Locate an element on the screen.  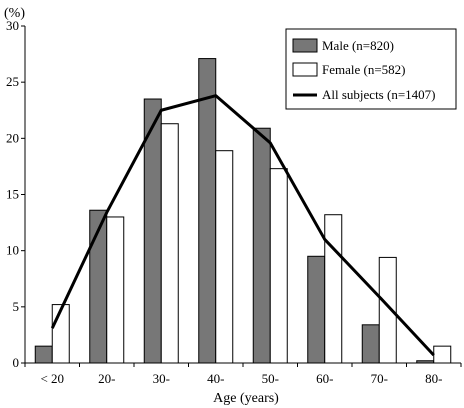
x-tick-label-3: 30- is located at coordinates (161, 378).